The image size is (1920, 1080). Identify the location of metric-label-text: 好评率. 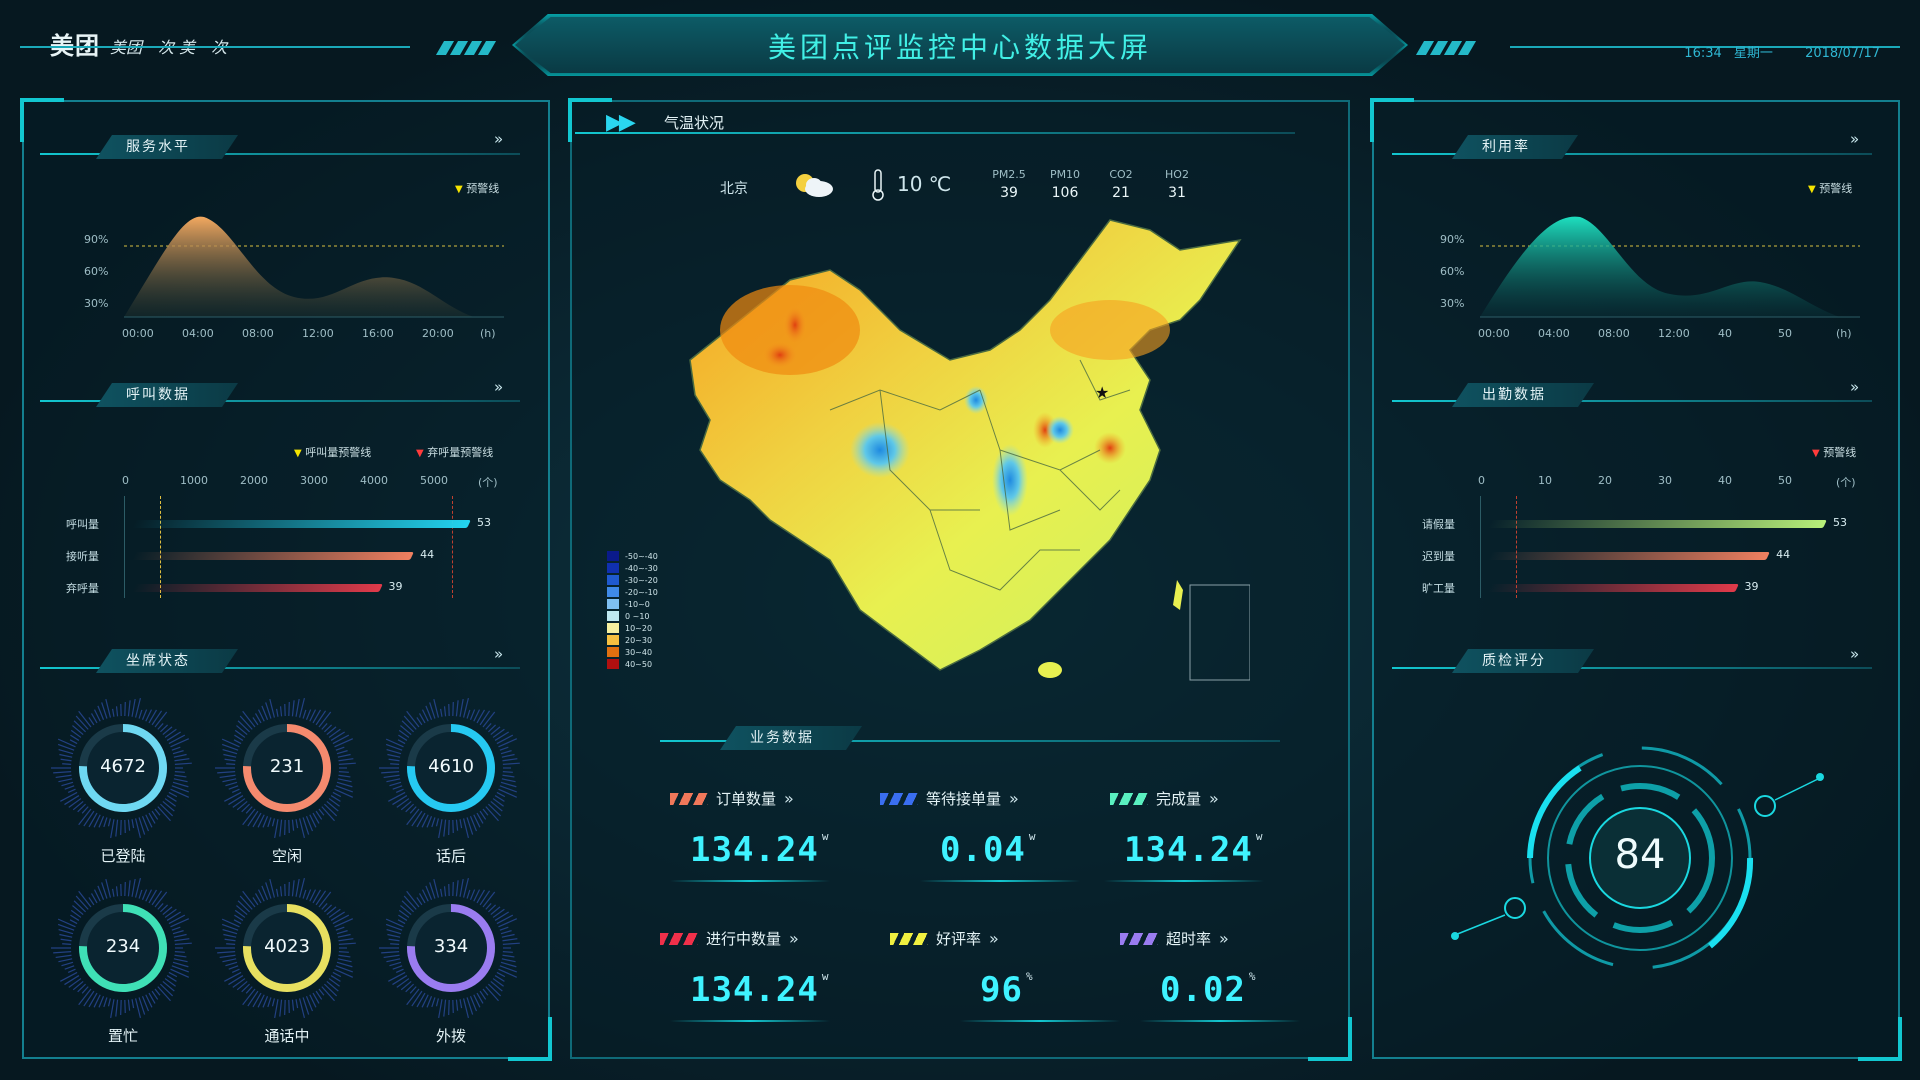
(959, 939).